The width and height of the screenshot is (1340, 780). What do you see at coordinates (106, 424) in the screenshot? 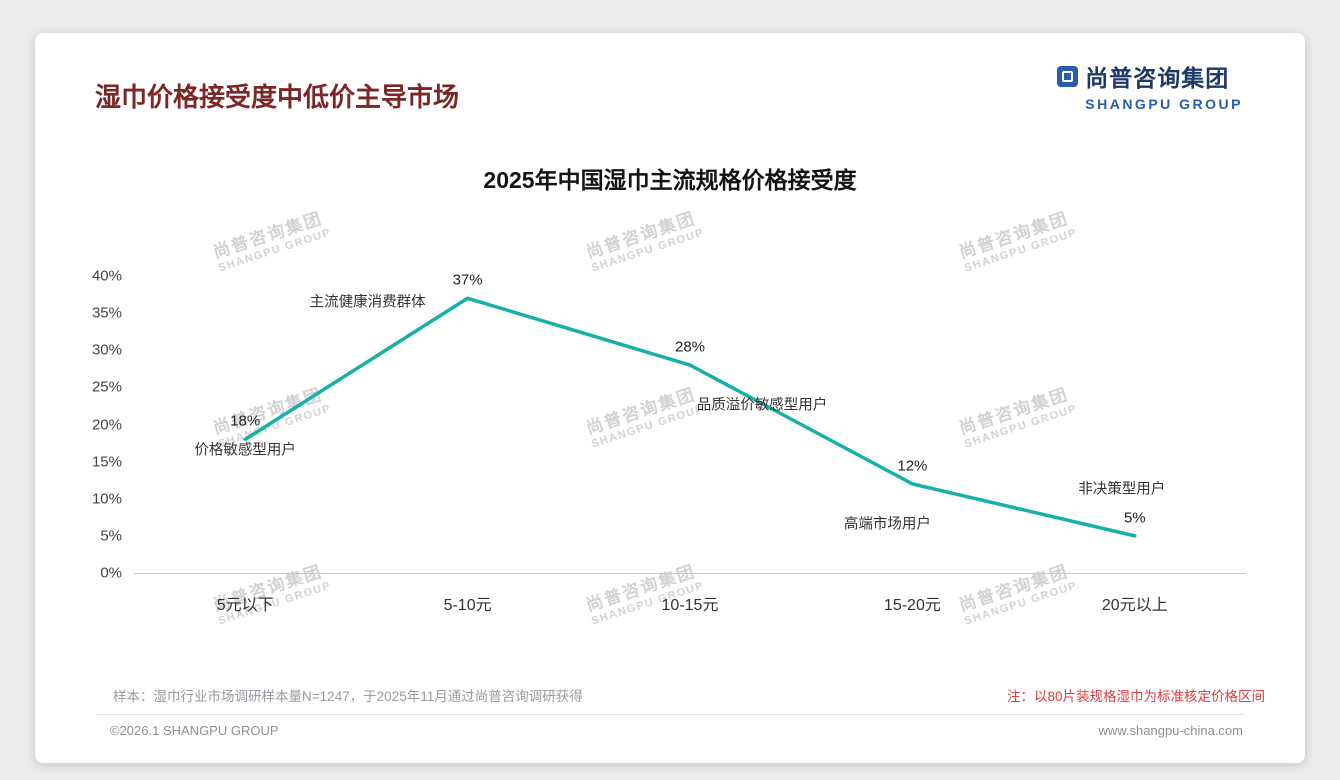
I see `y-tick-label: 20%` at bounding box center [106, 424].